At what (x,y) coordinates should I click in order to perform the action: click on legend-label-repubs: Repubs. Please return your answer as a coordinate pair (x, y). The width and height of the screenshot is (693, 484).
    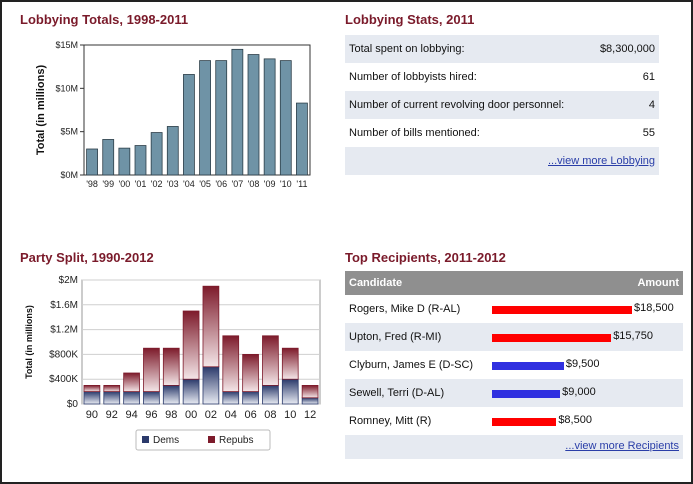
    Looking at the image, I should click on (236, 440).